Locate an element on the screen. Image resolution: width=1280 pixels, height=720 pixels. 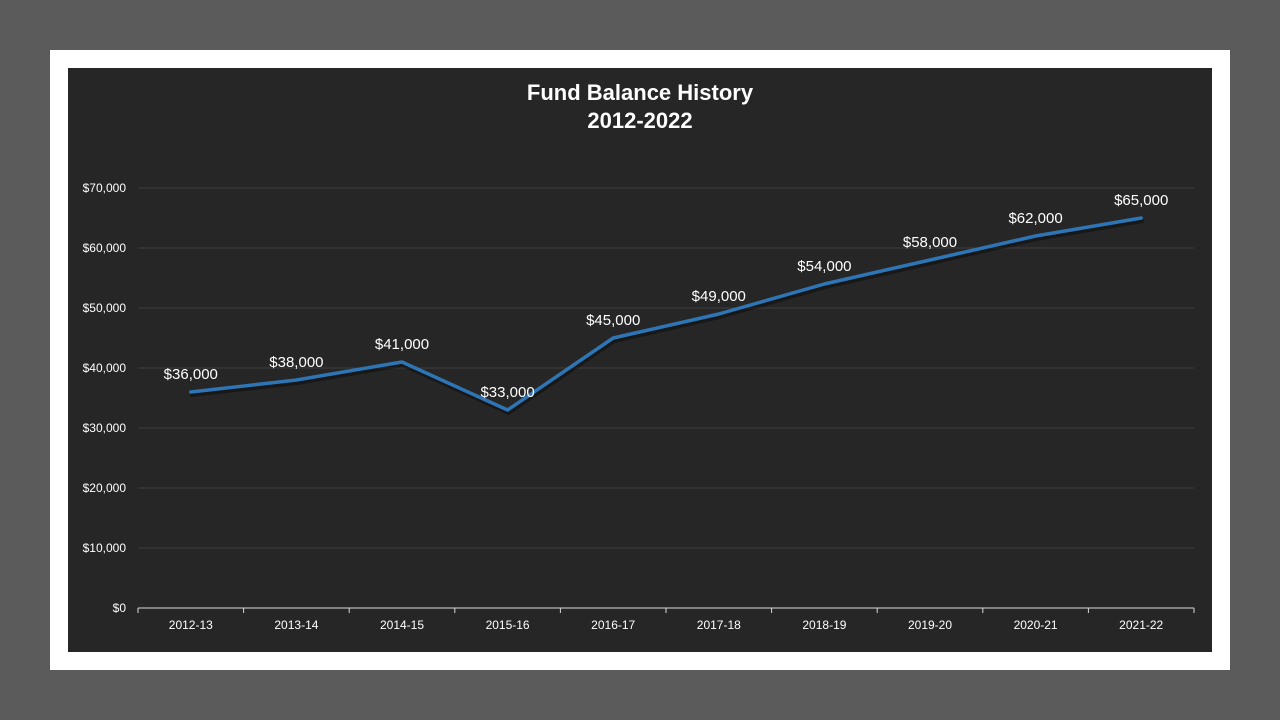
data-label: $33,000 is located at coordinates (507, 392).